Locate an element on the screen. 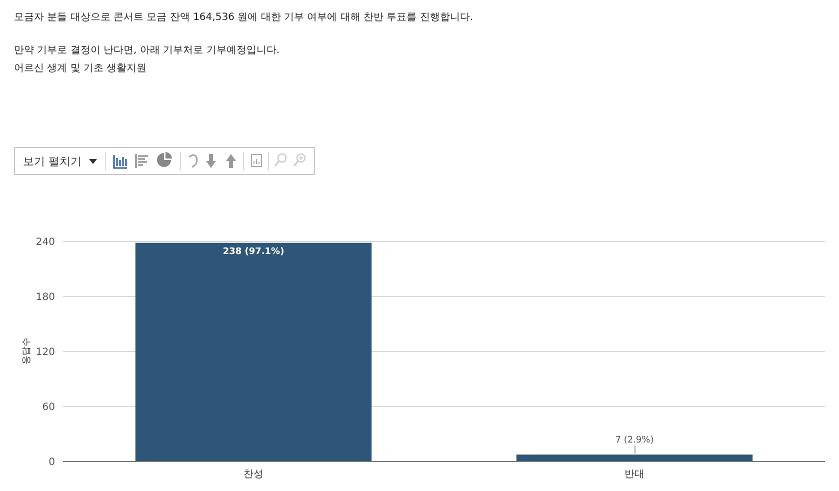 Image resolution: width=839 pixels, height=491 pixels. x-tick-label: 반대 is located at coordinates (634, 474).